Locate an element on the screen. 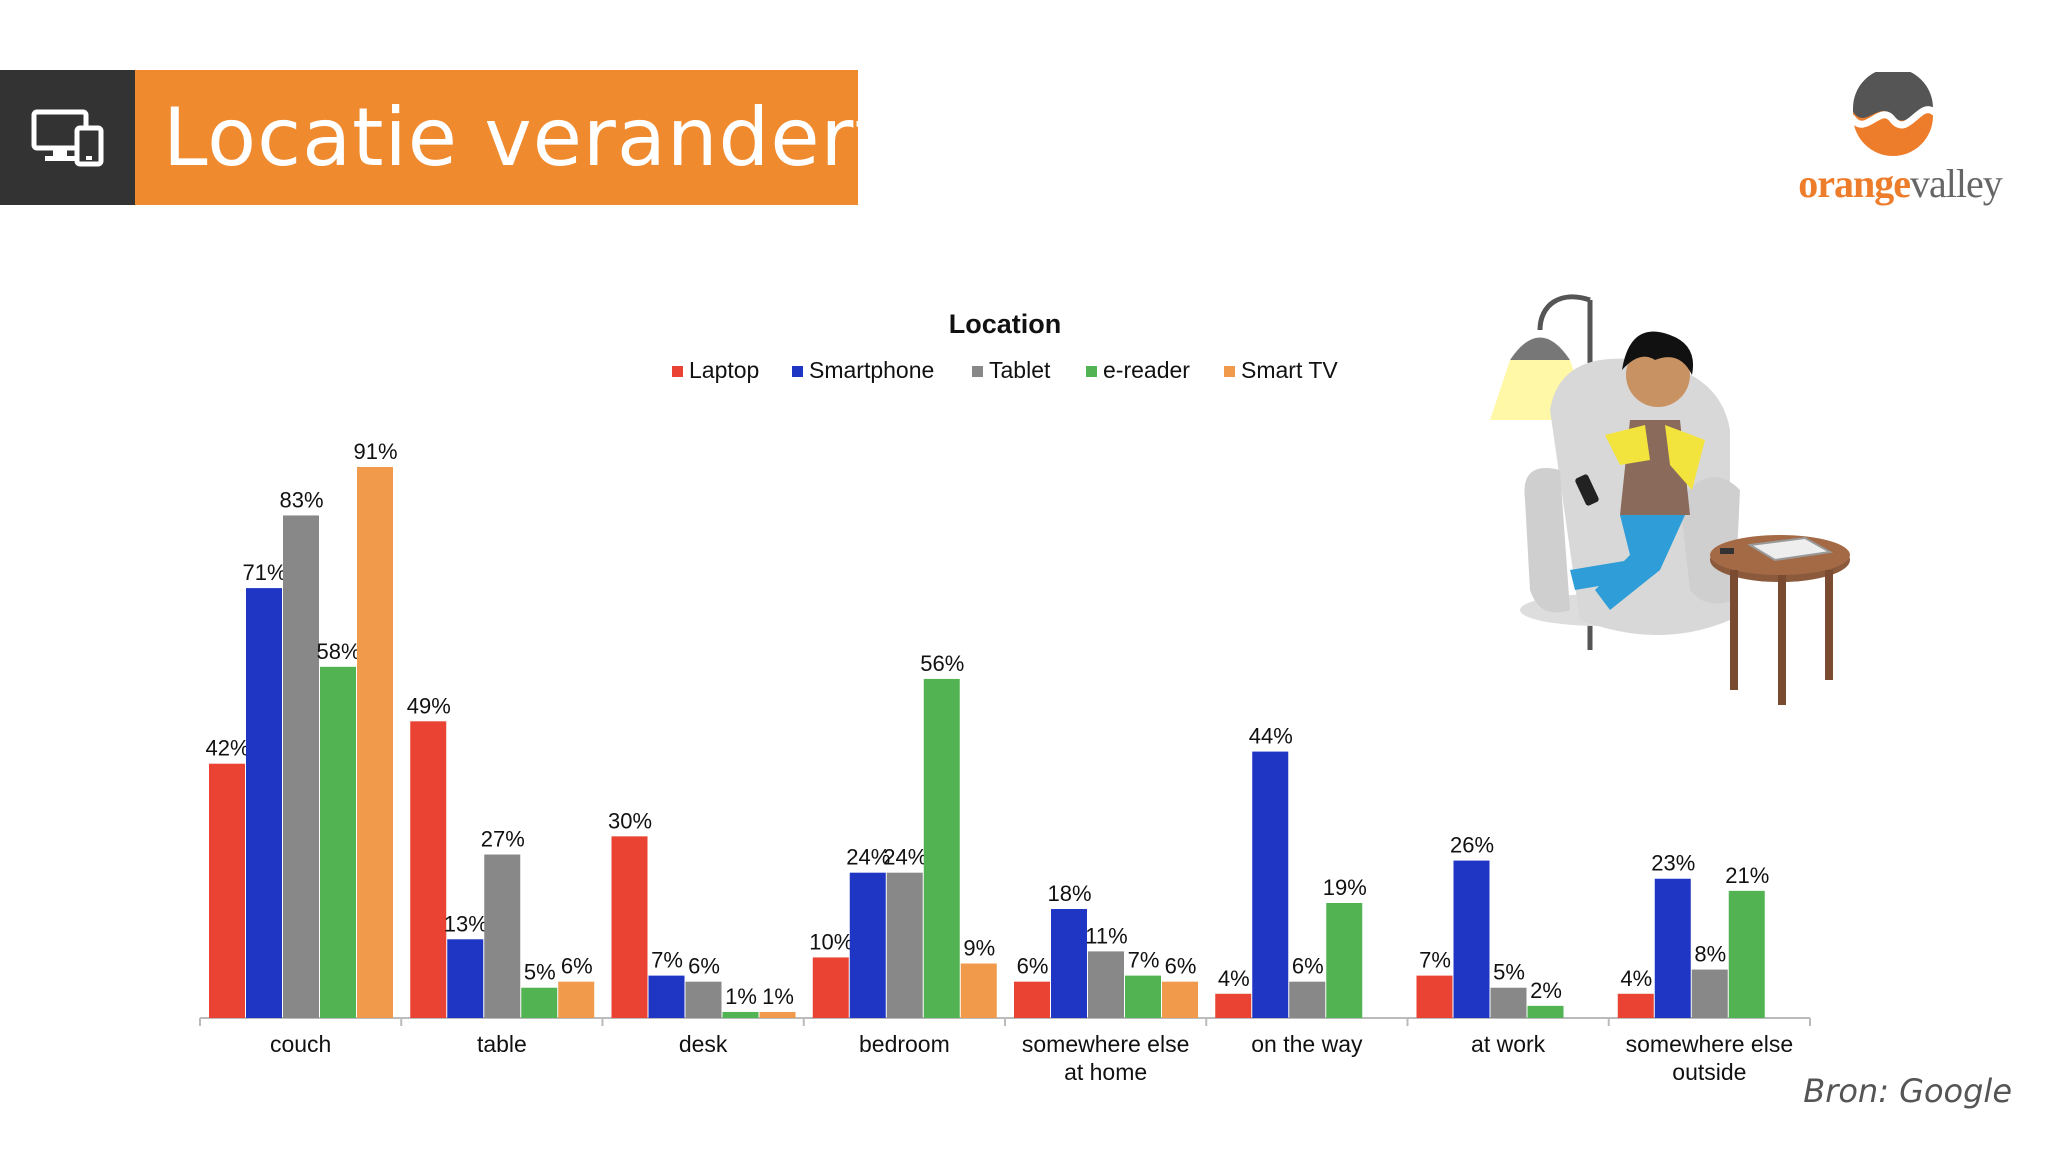 Image resolution: width=2048 pixels, height=1152 pixels. person-shin is located at coordinates (1602, 575).